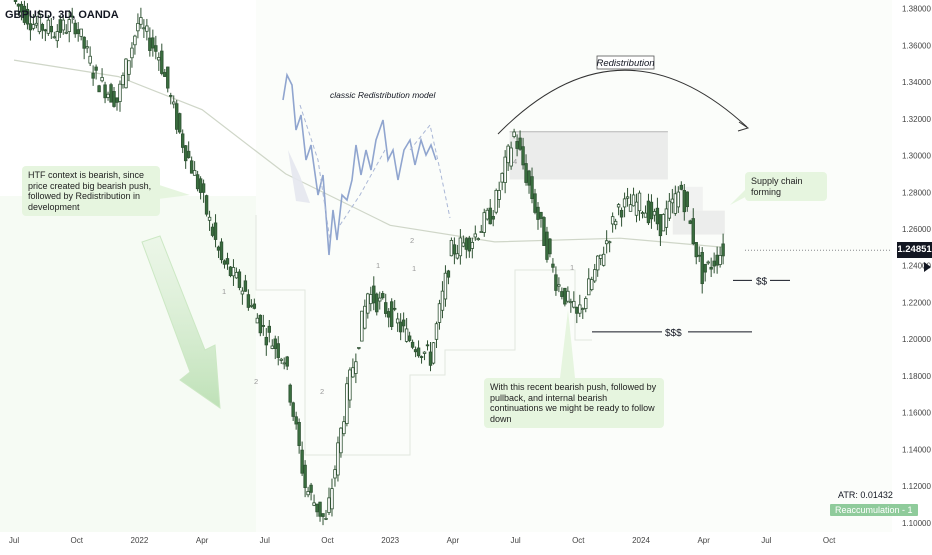 The image size is (932, 555). Describe the element at coordinates (927, 267) in the screenshot. I see `scroll-to-realtime-icon` at that location.